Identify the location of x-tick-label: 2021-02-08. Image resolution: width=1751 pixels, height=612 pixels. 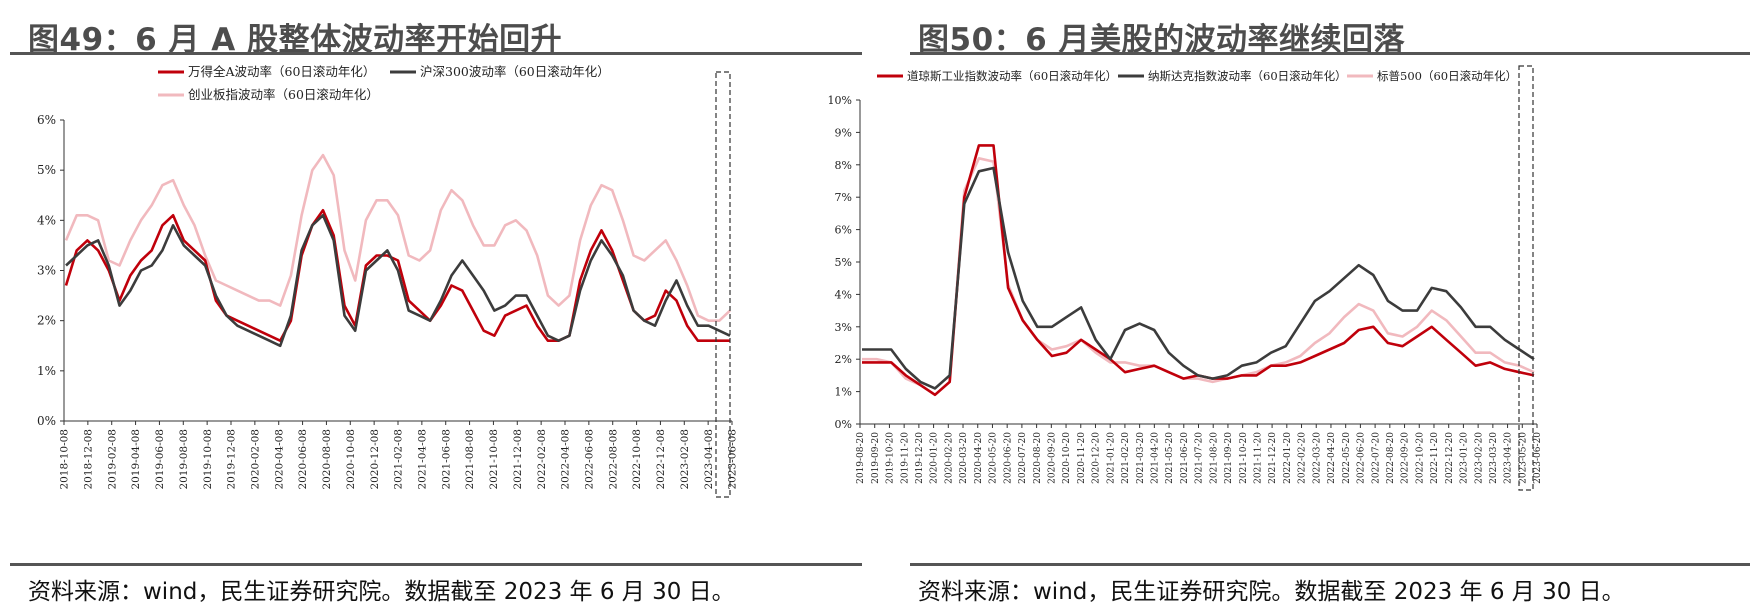
(399, 459).